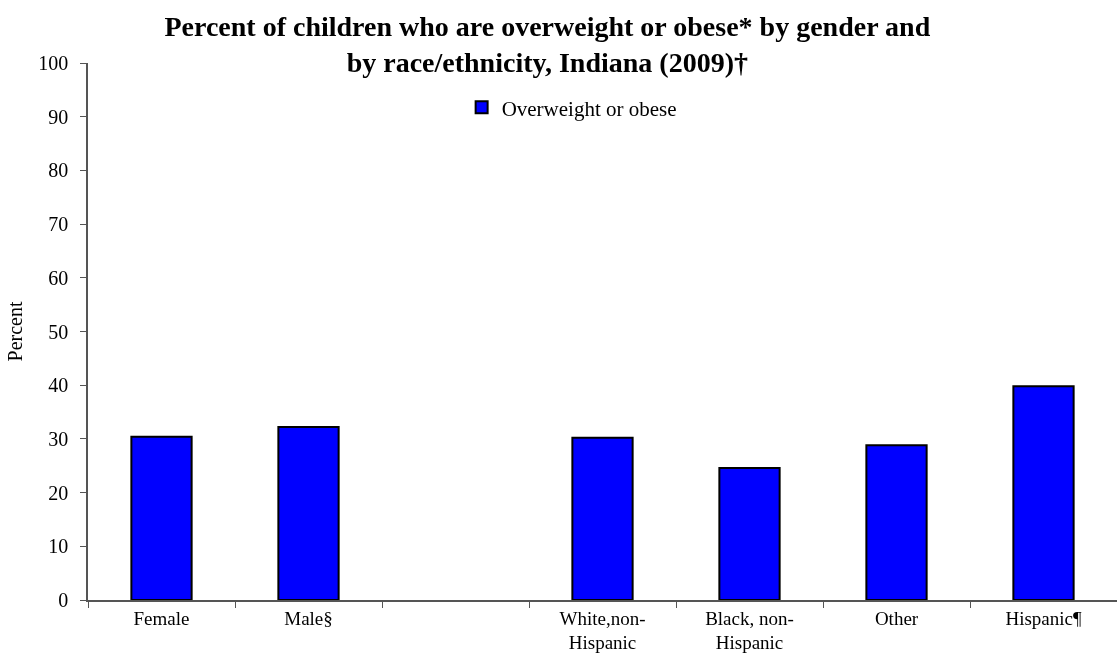 The image size is (1117, 660). What do you see at coordinates (58, 170) in the screenshot?
I see `y-tick-label: 80` at bounding box center [58, 170].